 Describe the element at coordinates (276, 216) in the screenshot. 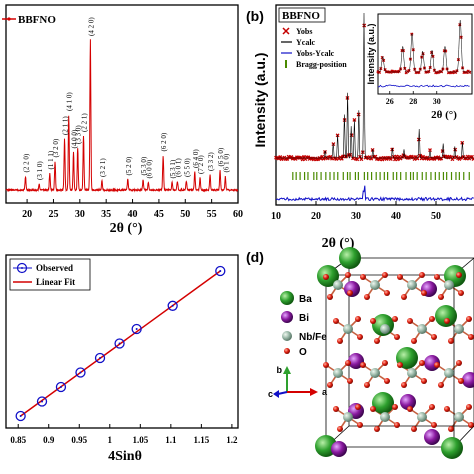

I see `panel-b-x-tick-label: 10` at that location.